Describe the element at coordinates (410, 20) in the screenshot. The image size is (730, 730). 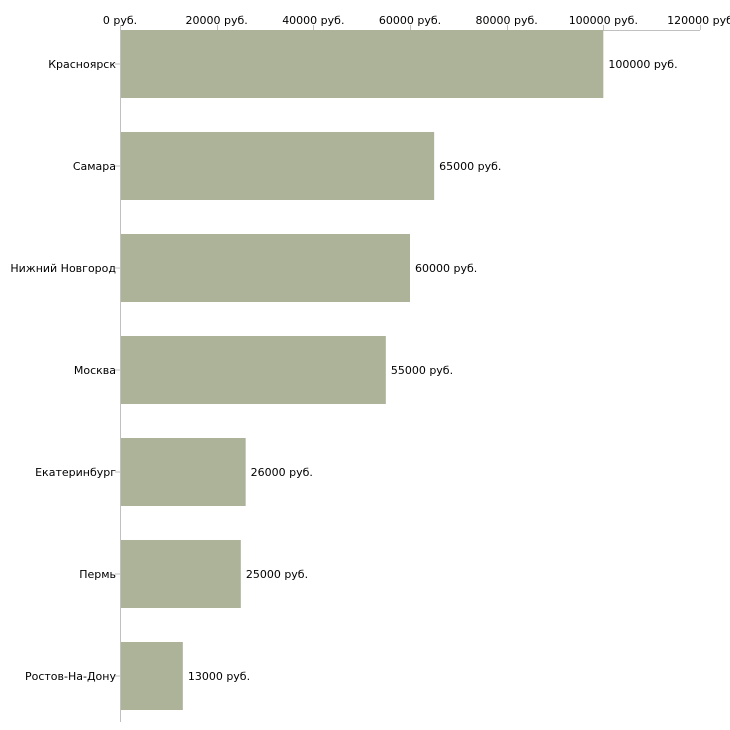
I see `x-tick-label: 60000 руб.` at that location.